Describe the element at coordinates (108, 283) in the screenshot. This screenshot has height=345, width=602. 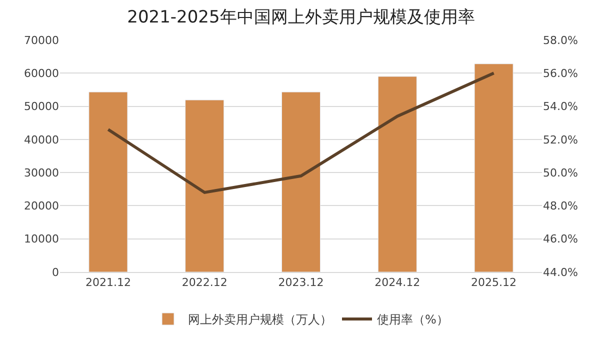
I see `x-tick-label: 2021.12` at that location.